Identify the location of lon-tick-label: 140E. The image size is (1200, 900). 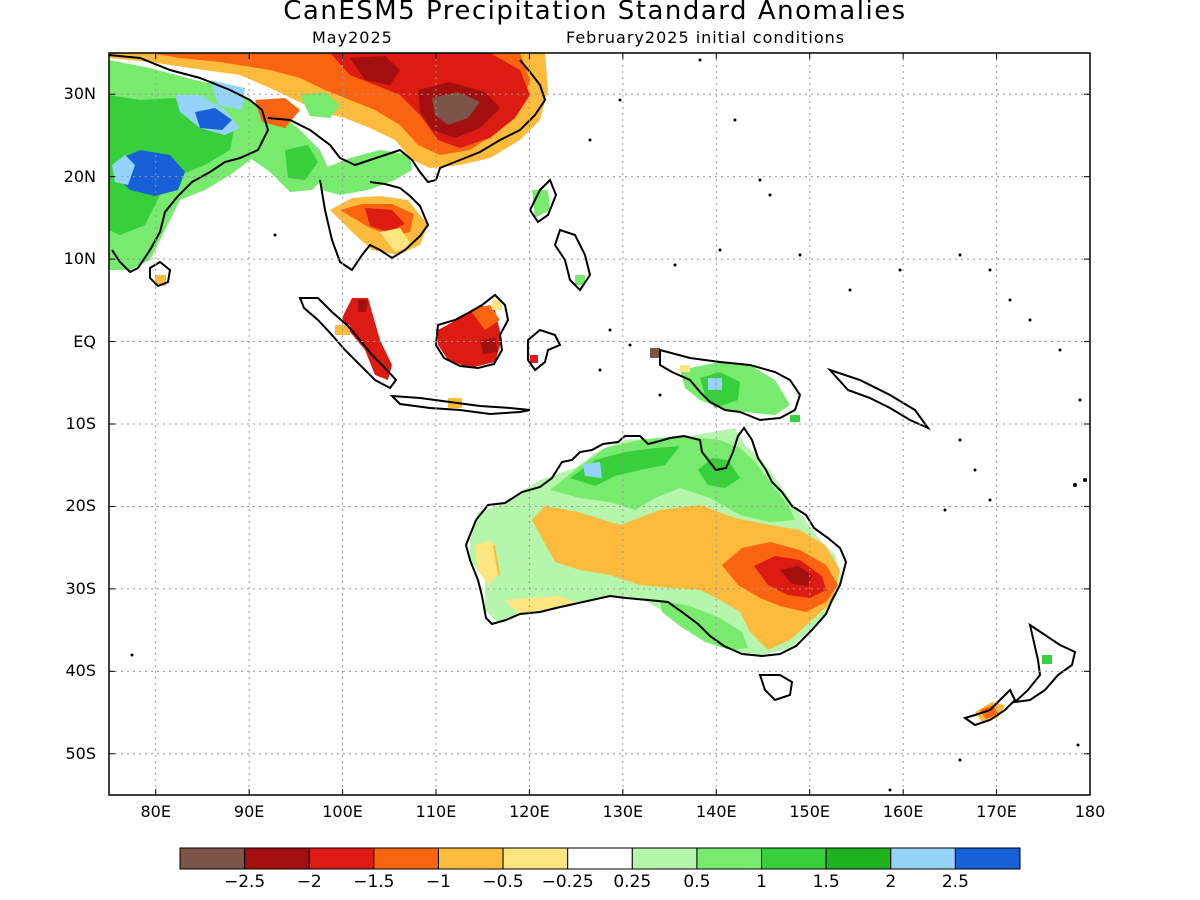
(716, 811).